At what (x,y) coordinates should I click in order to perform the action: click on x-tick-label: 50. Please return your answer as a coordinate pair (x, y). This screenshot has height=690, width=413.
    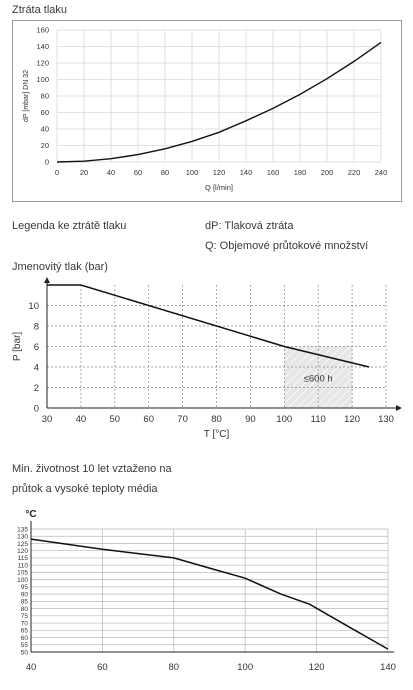
    Looking at the image, I should click on (115, 419).